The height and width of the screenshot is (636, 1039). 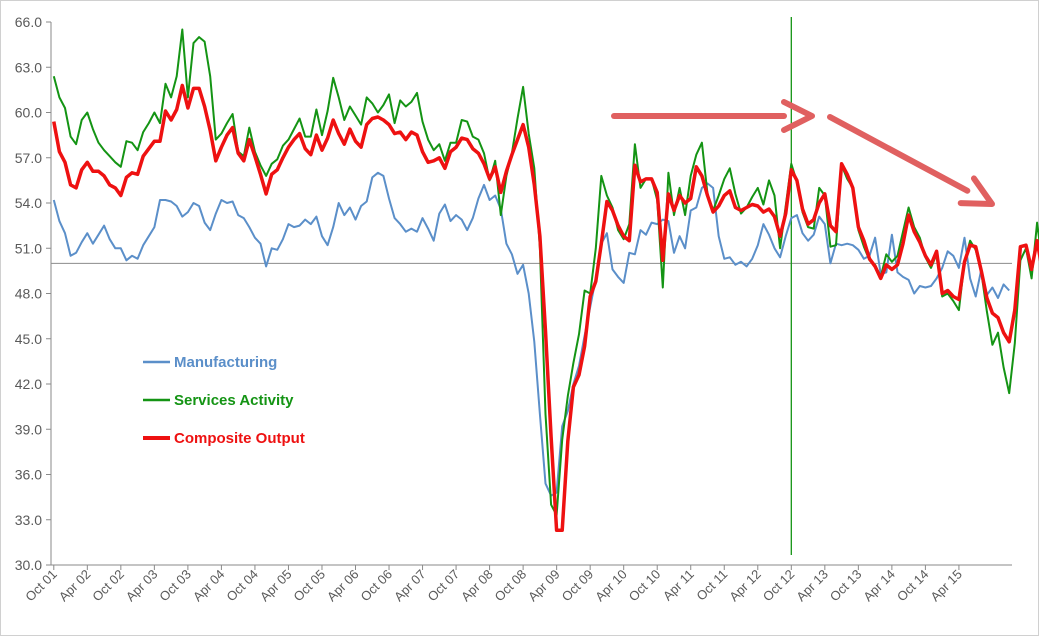 What do you see at coordinates (899, 154) in the screenshot?
I see `downward-trend-arrow-shaft` at bounding box center [899, 154].